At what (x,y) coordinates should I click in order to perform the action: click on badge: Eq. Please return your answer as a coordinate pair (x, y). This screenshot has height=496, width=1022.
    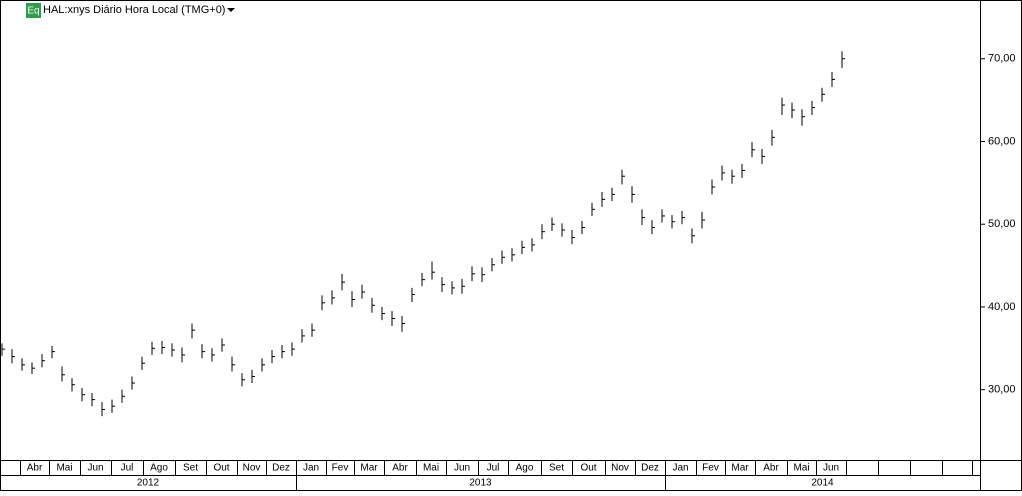
    Looking at the image, I should click on (33, 11).